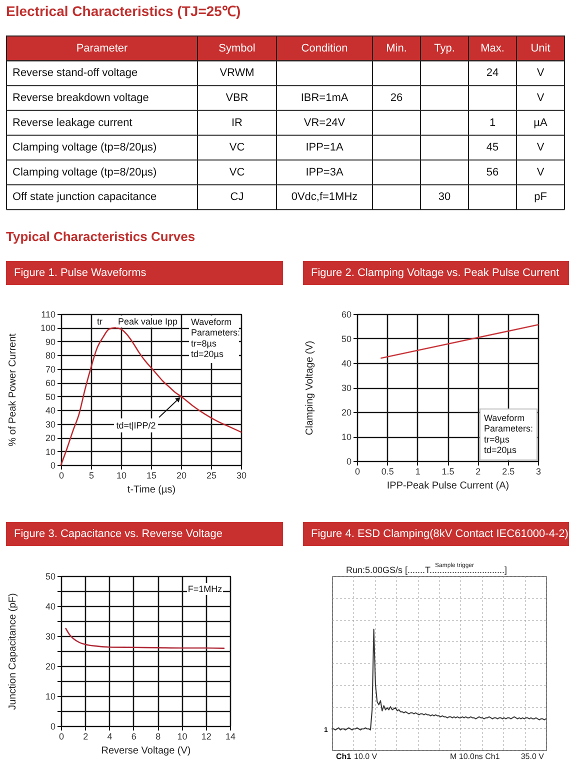 This screenshot has height=773, width=572. What do you see at coordinates (237, 73) in the screenshot?
I see `text: VRWM` at bounding box center [237, 73].